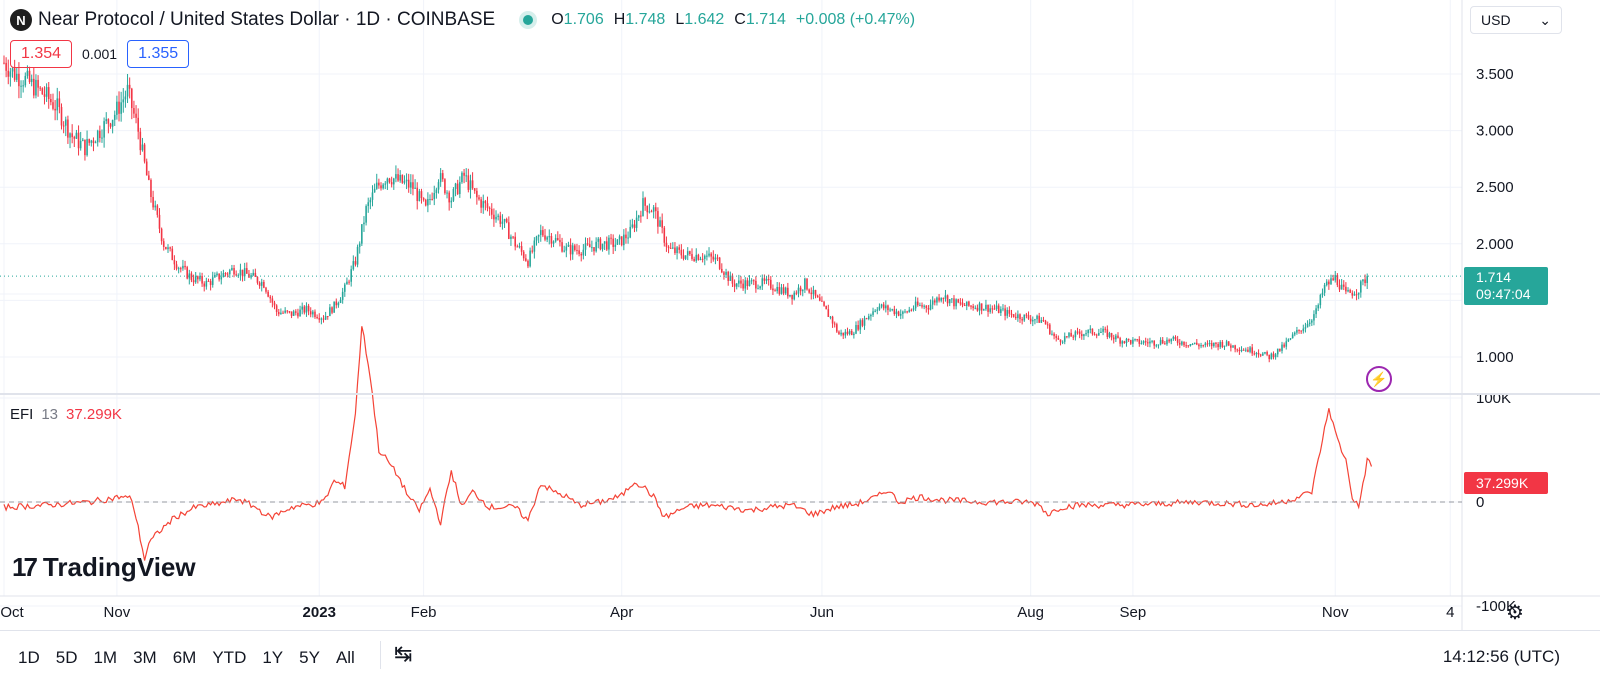 This screenshot has height=692, width=1600. What do you see at coordinates (528, 20) in the screenshot?
I see `market-status-icon` at bounding box center [528, 20].